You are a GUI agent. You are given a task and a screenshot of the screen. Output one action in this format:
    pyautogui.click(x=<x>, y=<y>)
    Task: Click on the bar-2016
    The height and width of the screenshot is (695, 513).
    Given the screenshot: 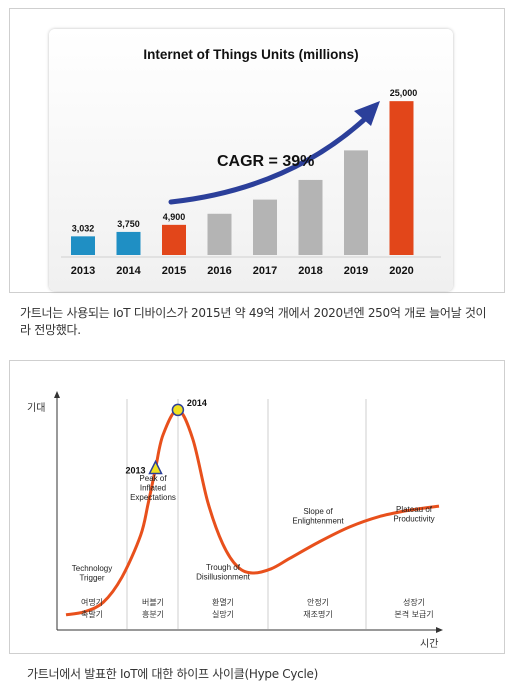 What is the action you would take?
    pyautogui.click(x=219, y=234)
    